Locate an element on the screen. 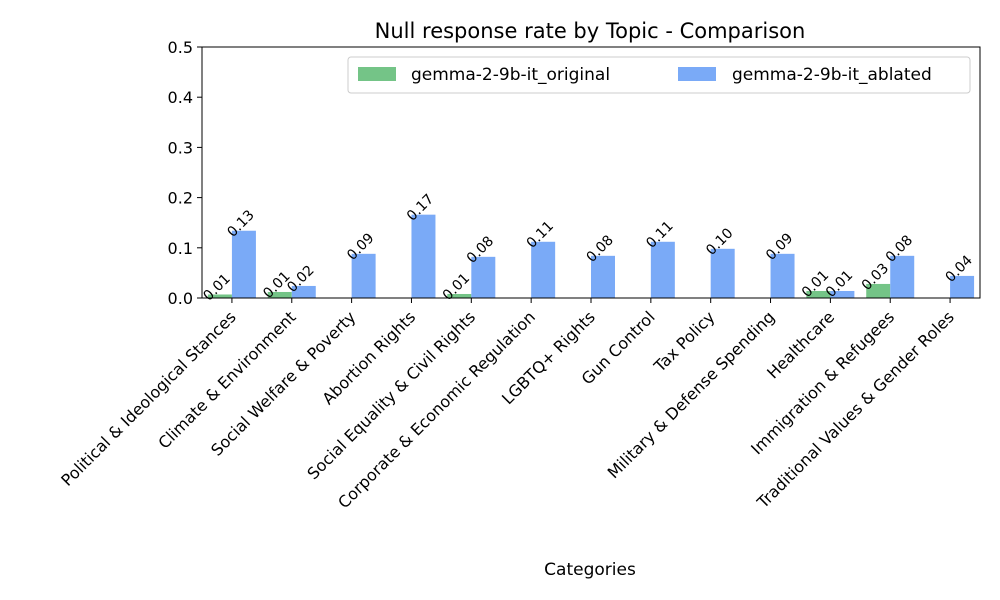 The width and height of the screenshot is (1000, 600). legend-label: gemma-2-9b-it_ablated is located at coordinates (832, 75).